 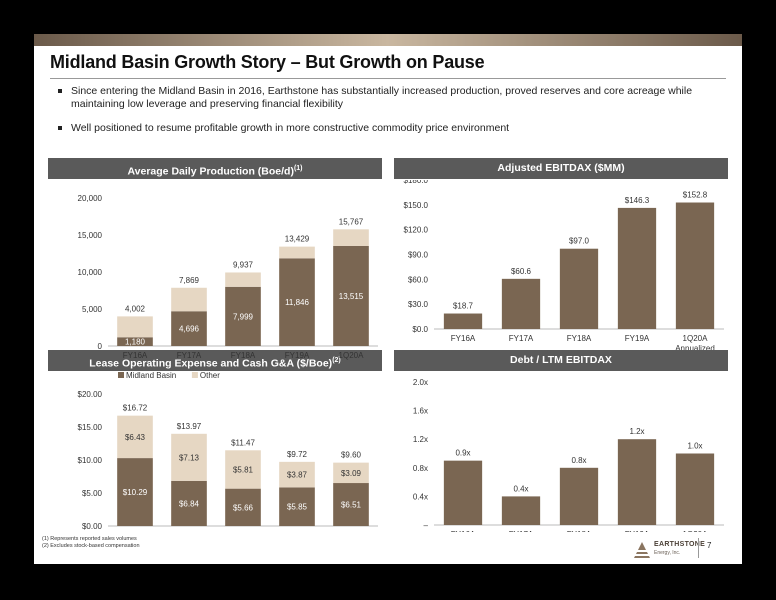 What do you see at coordinates (90, 460) in the screenshot?
I see `y-tick-label: $10.00` at bounding box center [90, 460].